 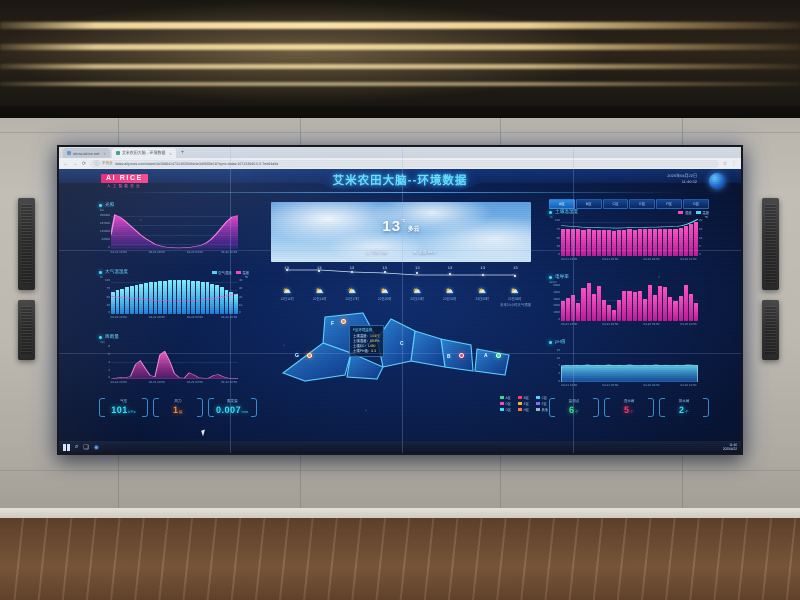 I want to click on star-icon: ☆, so click(x=725, y=163).